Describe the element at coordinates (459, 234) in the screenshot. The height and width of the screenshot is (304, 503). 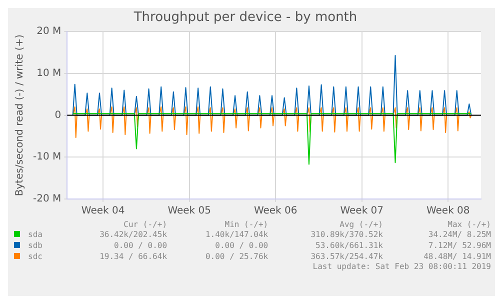
I see `text: 34.24M/ 8.25M` at that location.